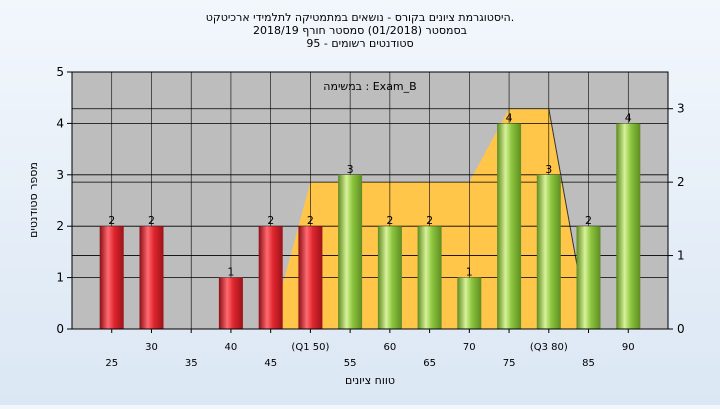 The height and width of the screenshot is (409, 720). What do you see at coordinates (33, 200) in the screenshot?
I see `y-axis-label: מספר סטודנטים` at bounding box center [33, 200].